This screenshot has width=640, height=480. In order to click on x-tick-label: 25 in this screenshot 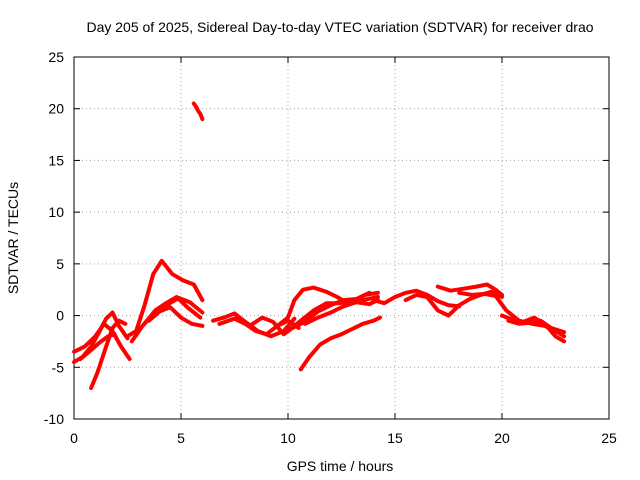, I will do `click(609, 438)`.